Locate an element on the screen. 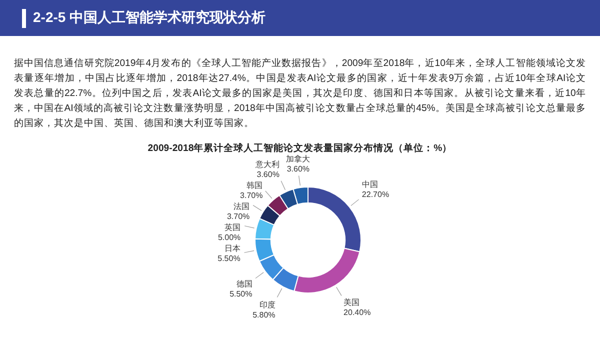 This screenshot has width=600, height=337. slice-label: 美国 is located at coordinates (352, 303).